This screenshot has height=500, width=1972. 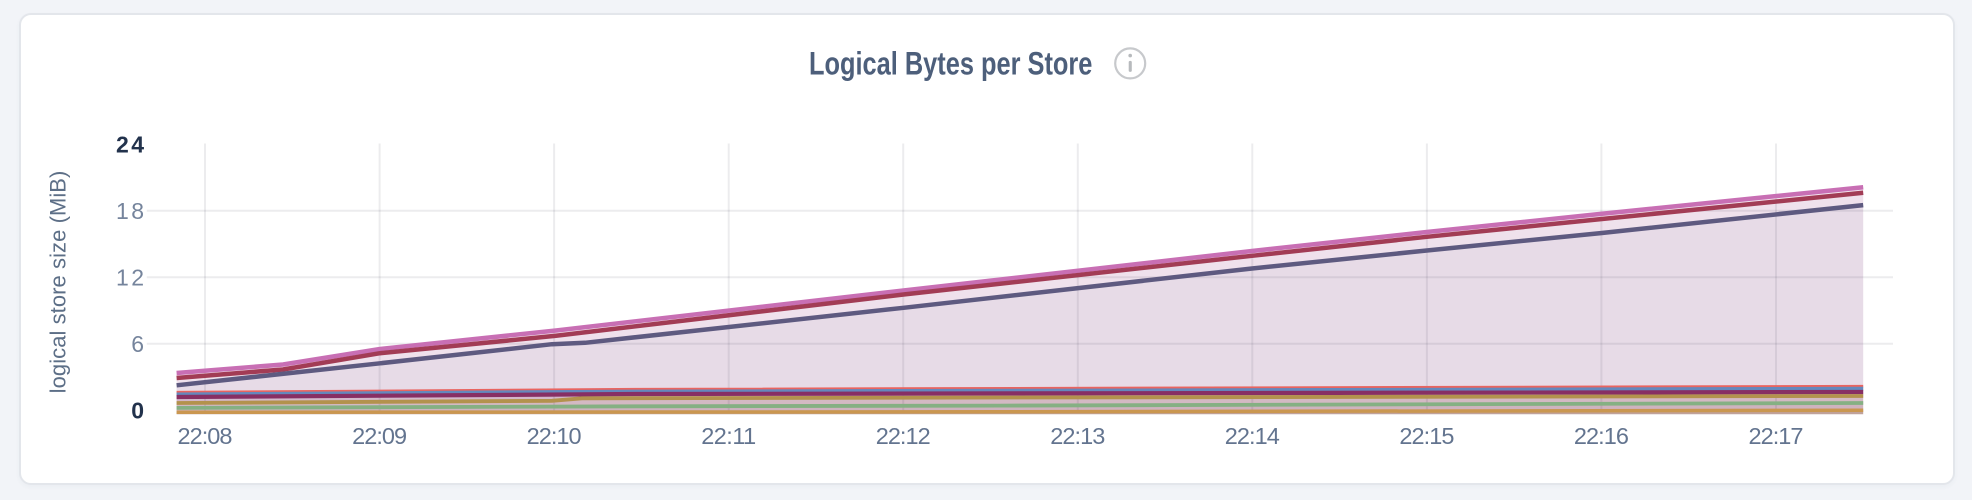 I want to click on svg-text: 24, so click(x=130, y=145).